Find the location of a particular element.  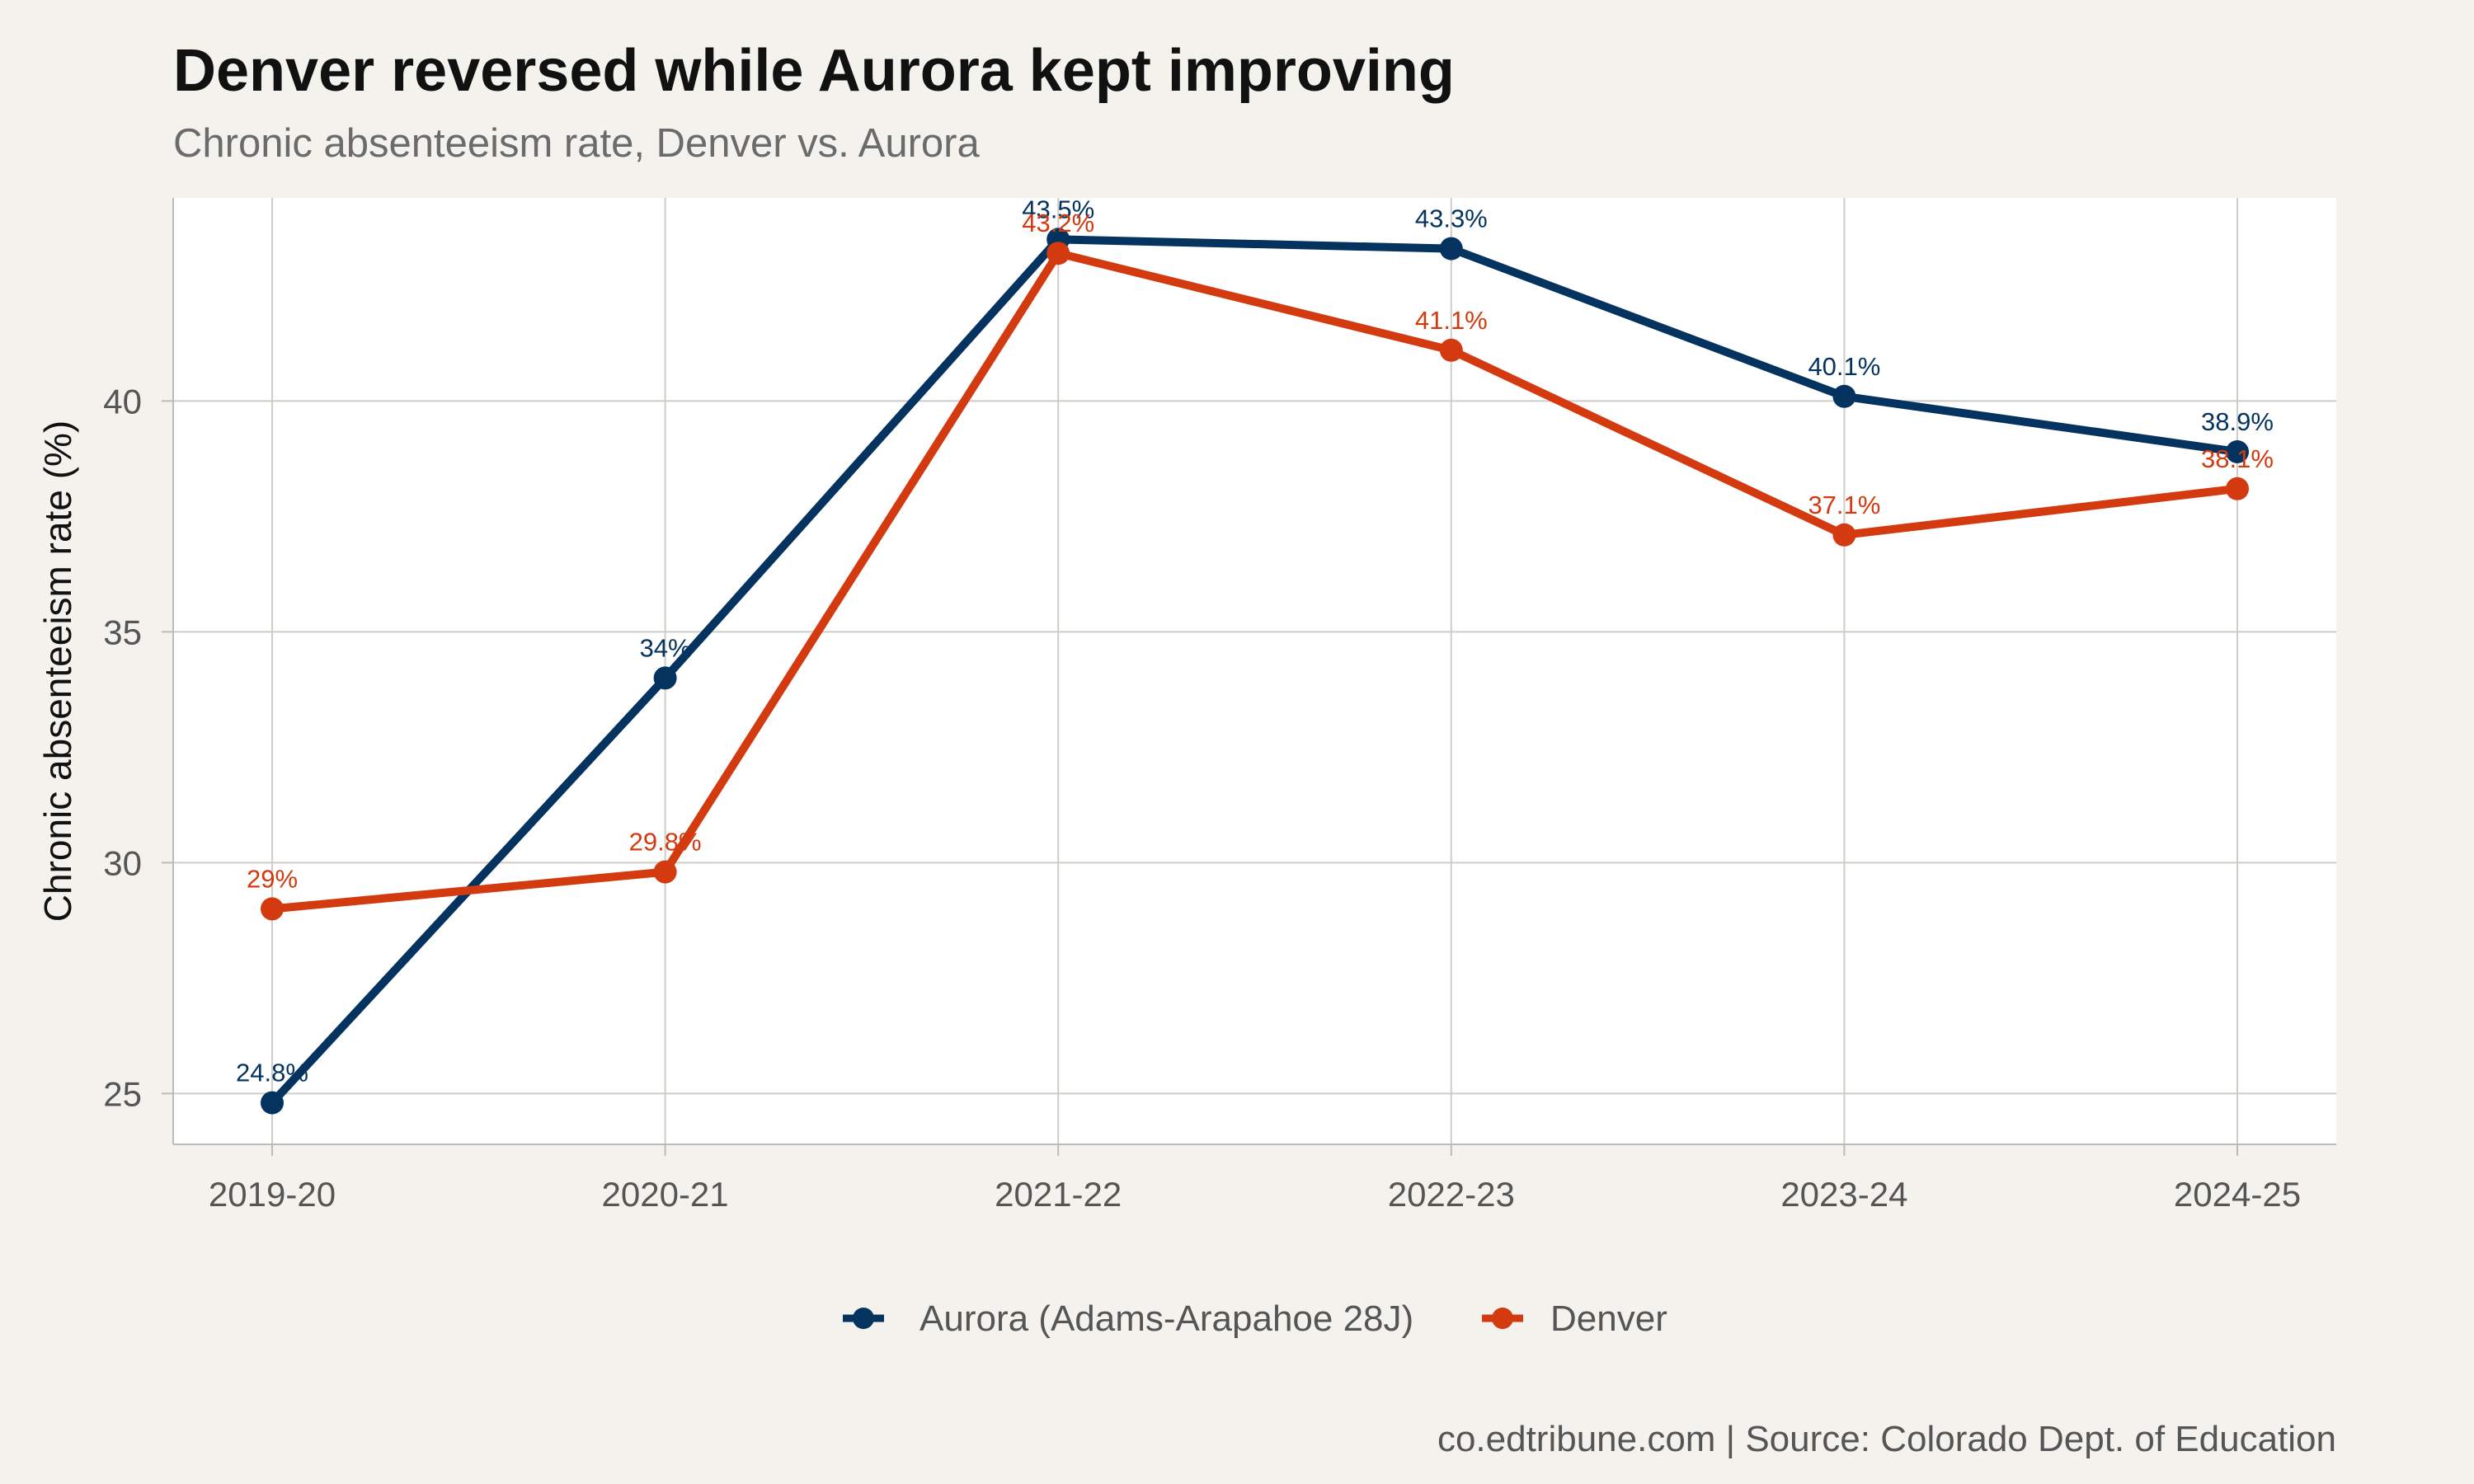

y-tick-label: 35 is located at coordinates (122, 632).